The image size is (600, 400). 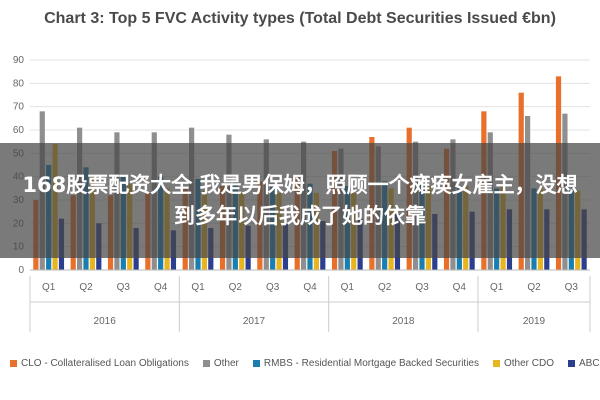 I want to click on legend-item: CLO - Collateralised Loan Obligations, so click(x=99, y=363).